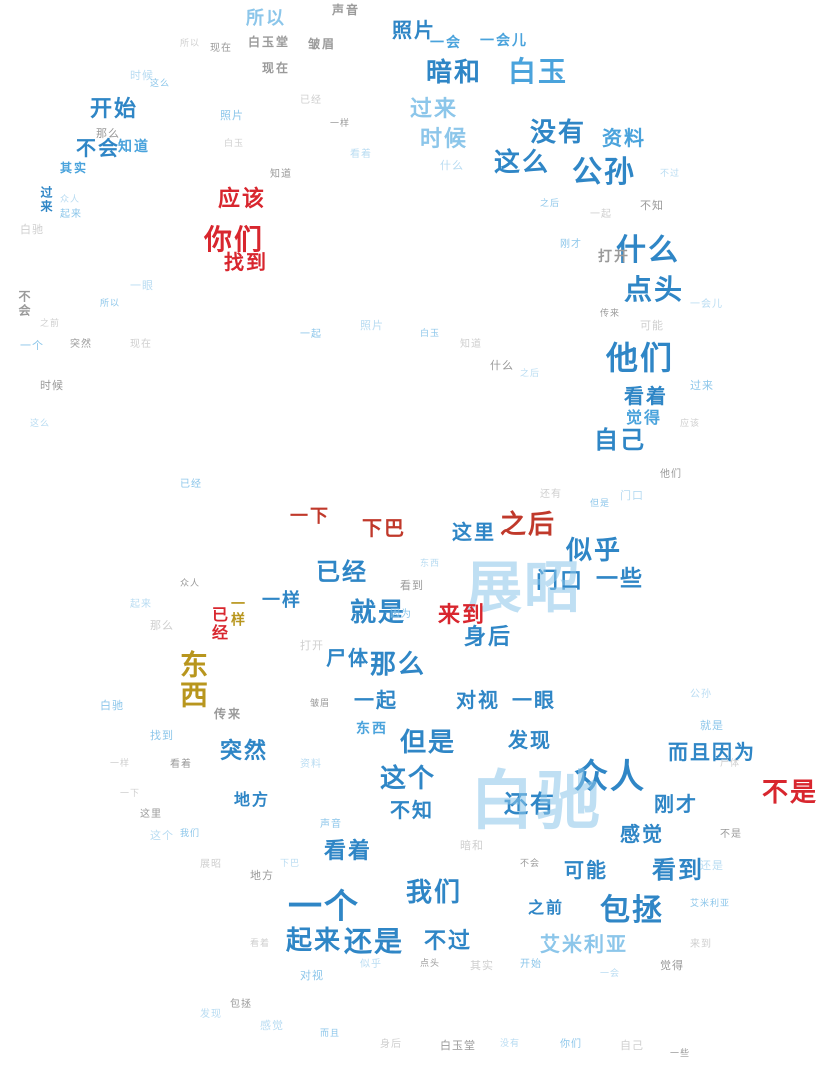 The image size is (826, 1072). I want to click on word-cloud-word-small: 感觉, so click(272, 1025).